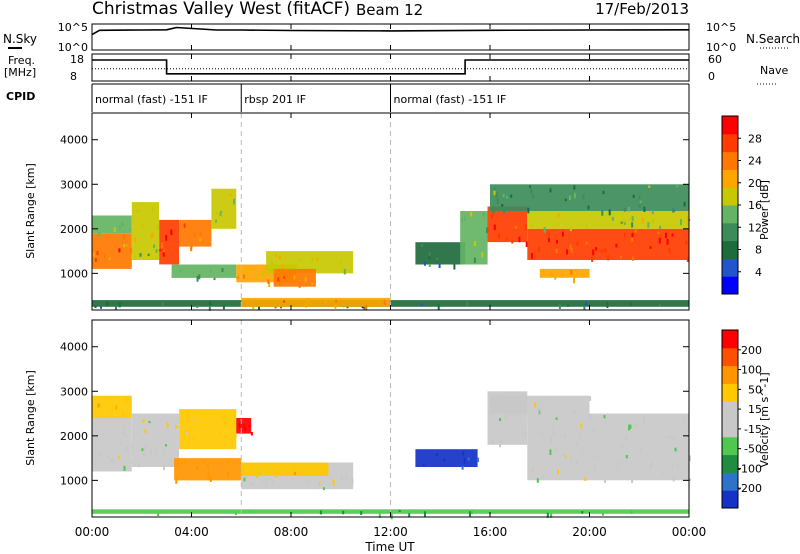 Image resolution: width=800 pixels, height=554 pixels. I want to click on colorbar-tick-label: 15, so click(755, 409).